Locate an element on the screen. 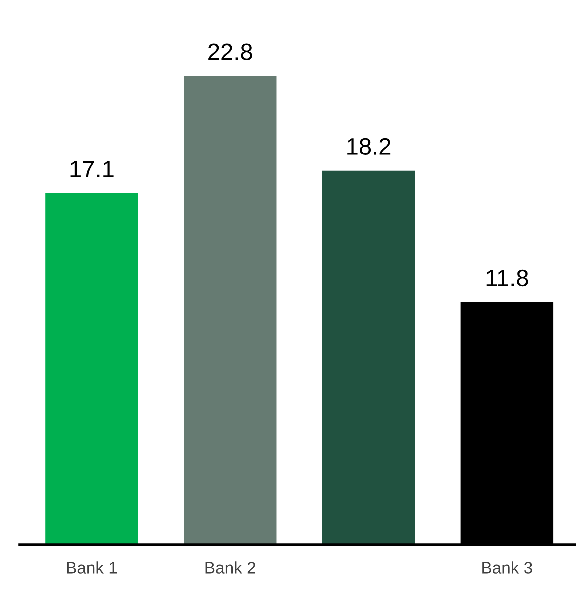 The height and width of the screenshot is (594, 587). data-label: 22.8 is located at coordinates (230, 52).